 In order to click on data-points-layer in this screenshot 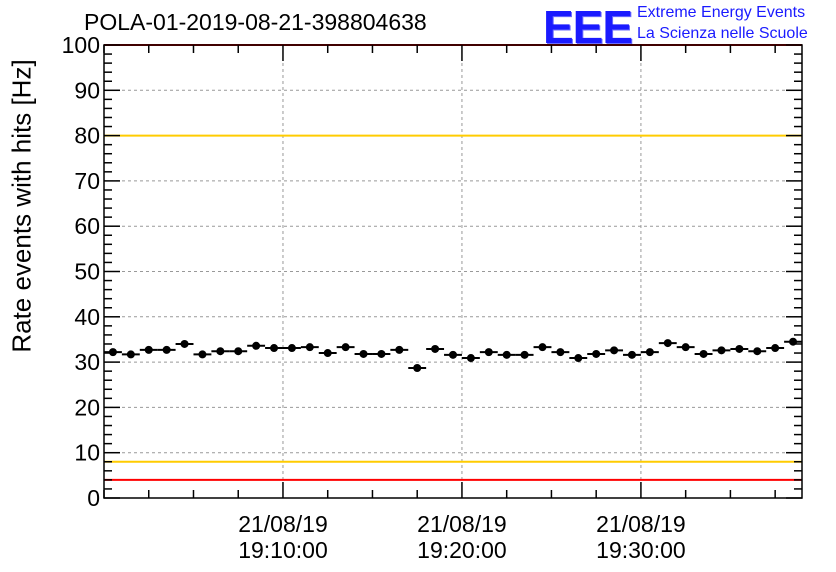, I will do `click(453, 354)`.